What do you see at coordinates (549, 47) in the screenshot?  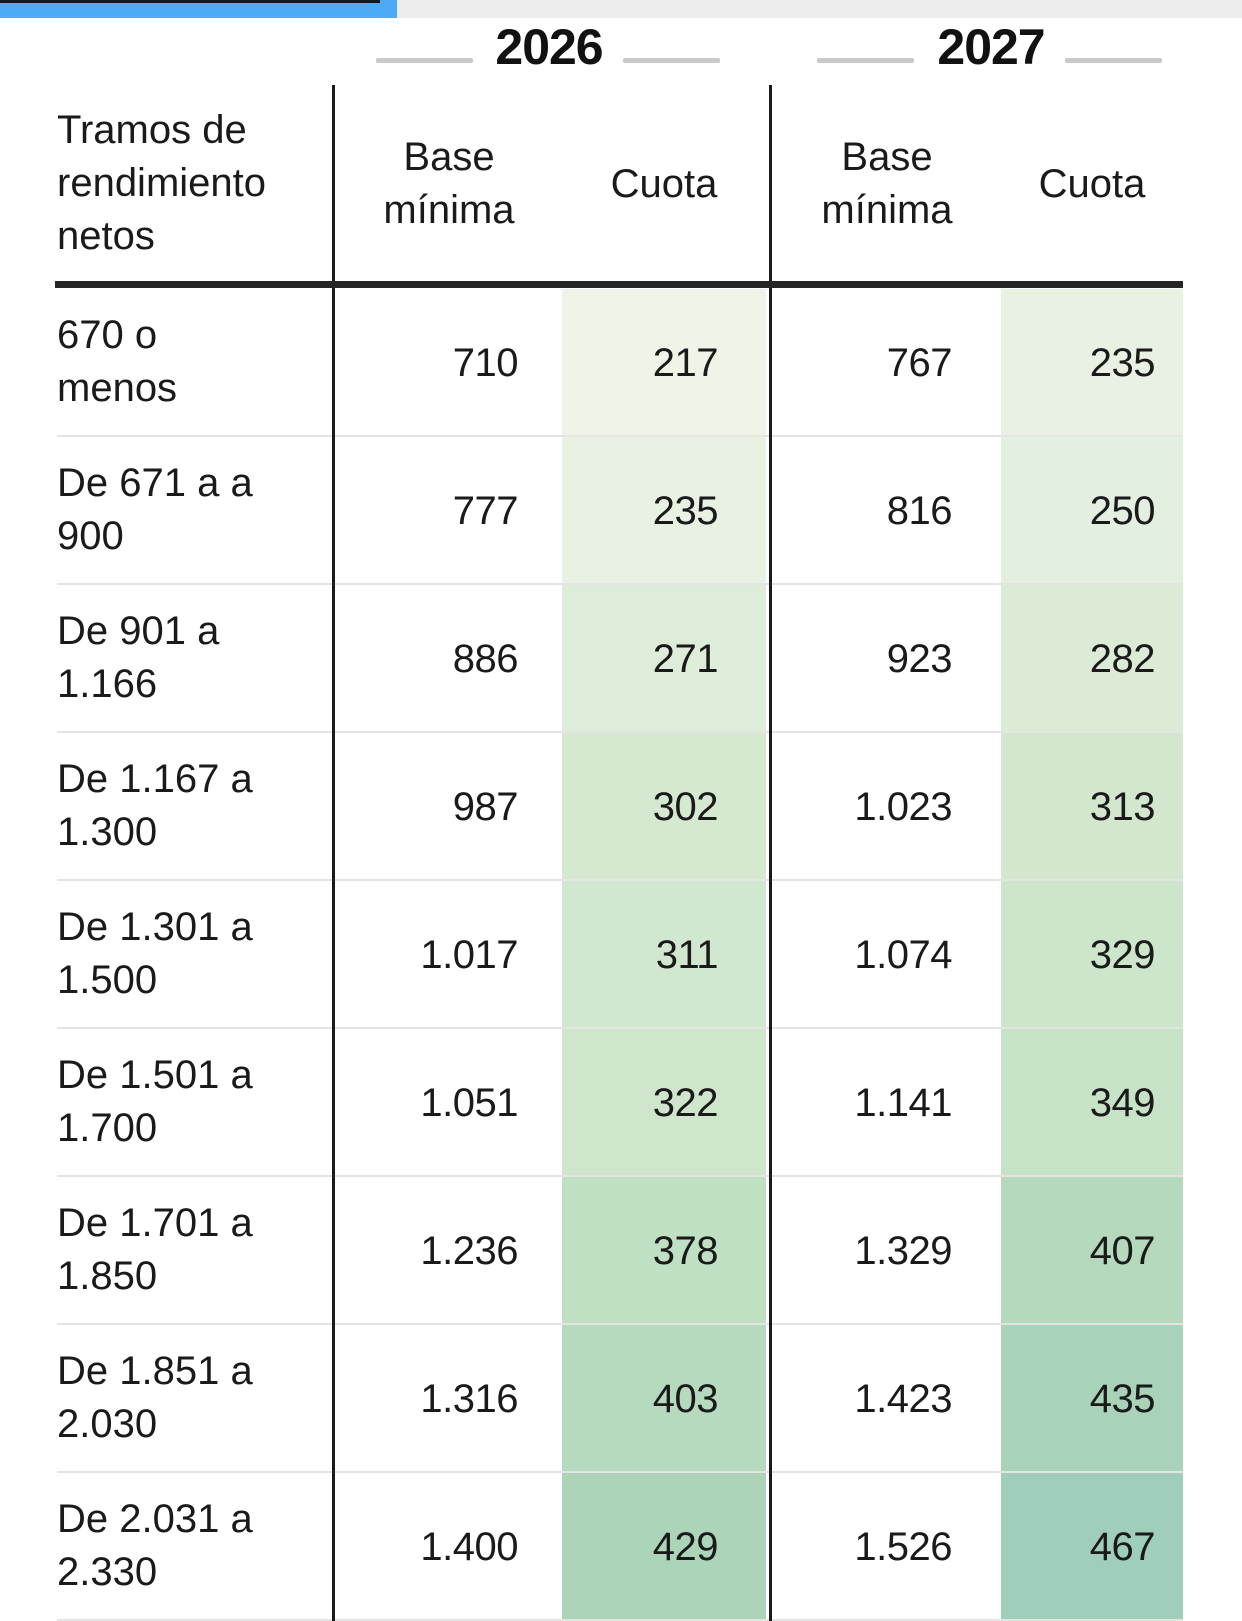 I see `year-label-2026: 2026` at bounding box center [549, 47].